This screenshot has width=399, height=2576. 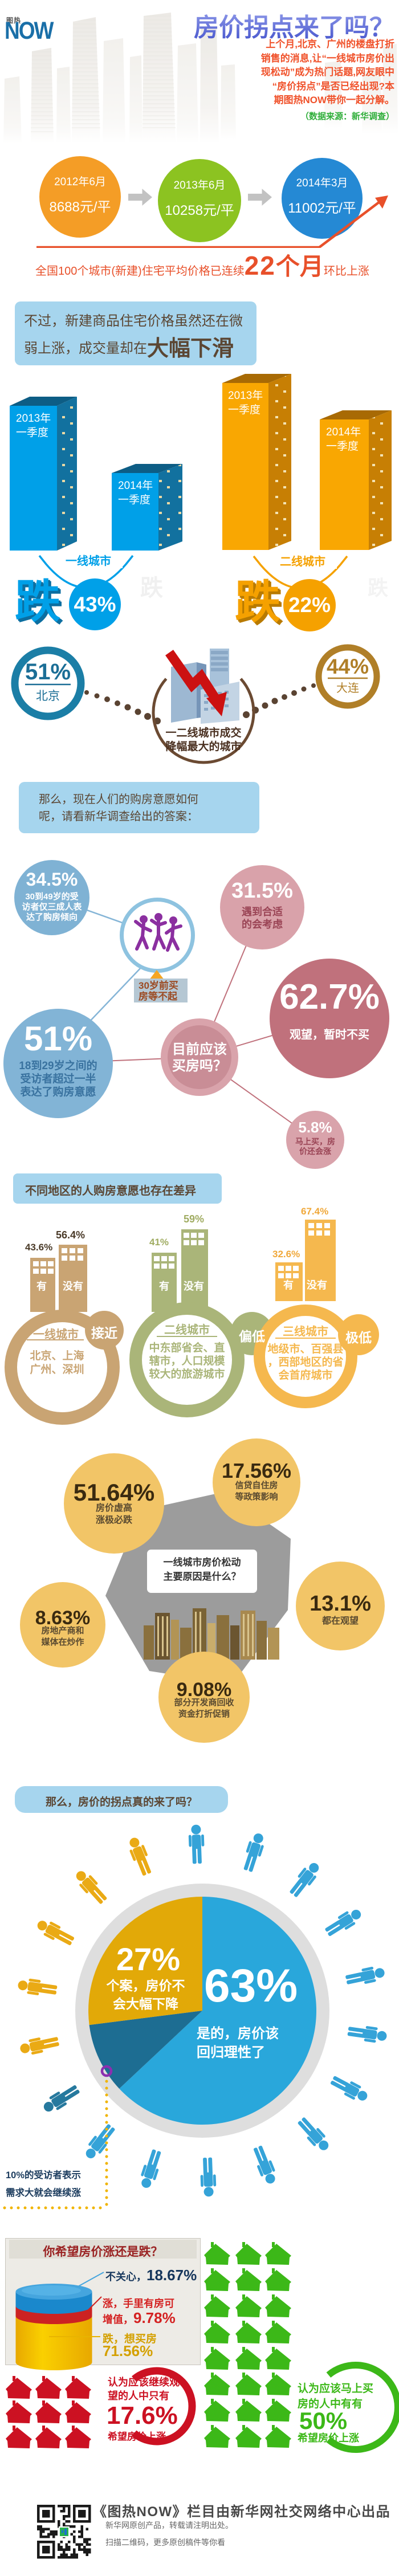 What do you see at coordinates (347, 688) in the screenshot?
I see `svg-text: 大连` at bounding box center [347, 688].